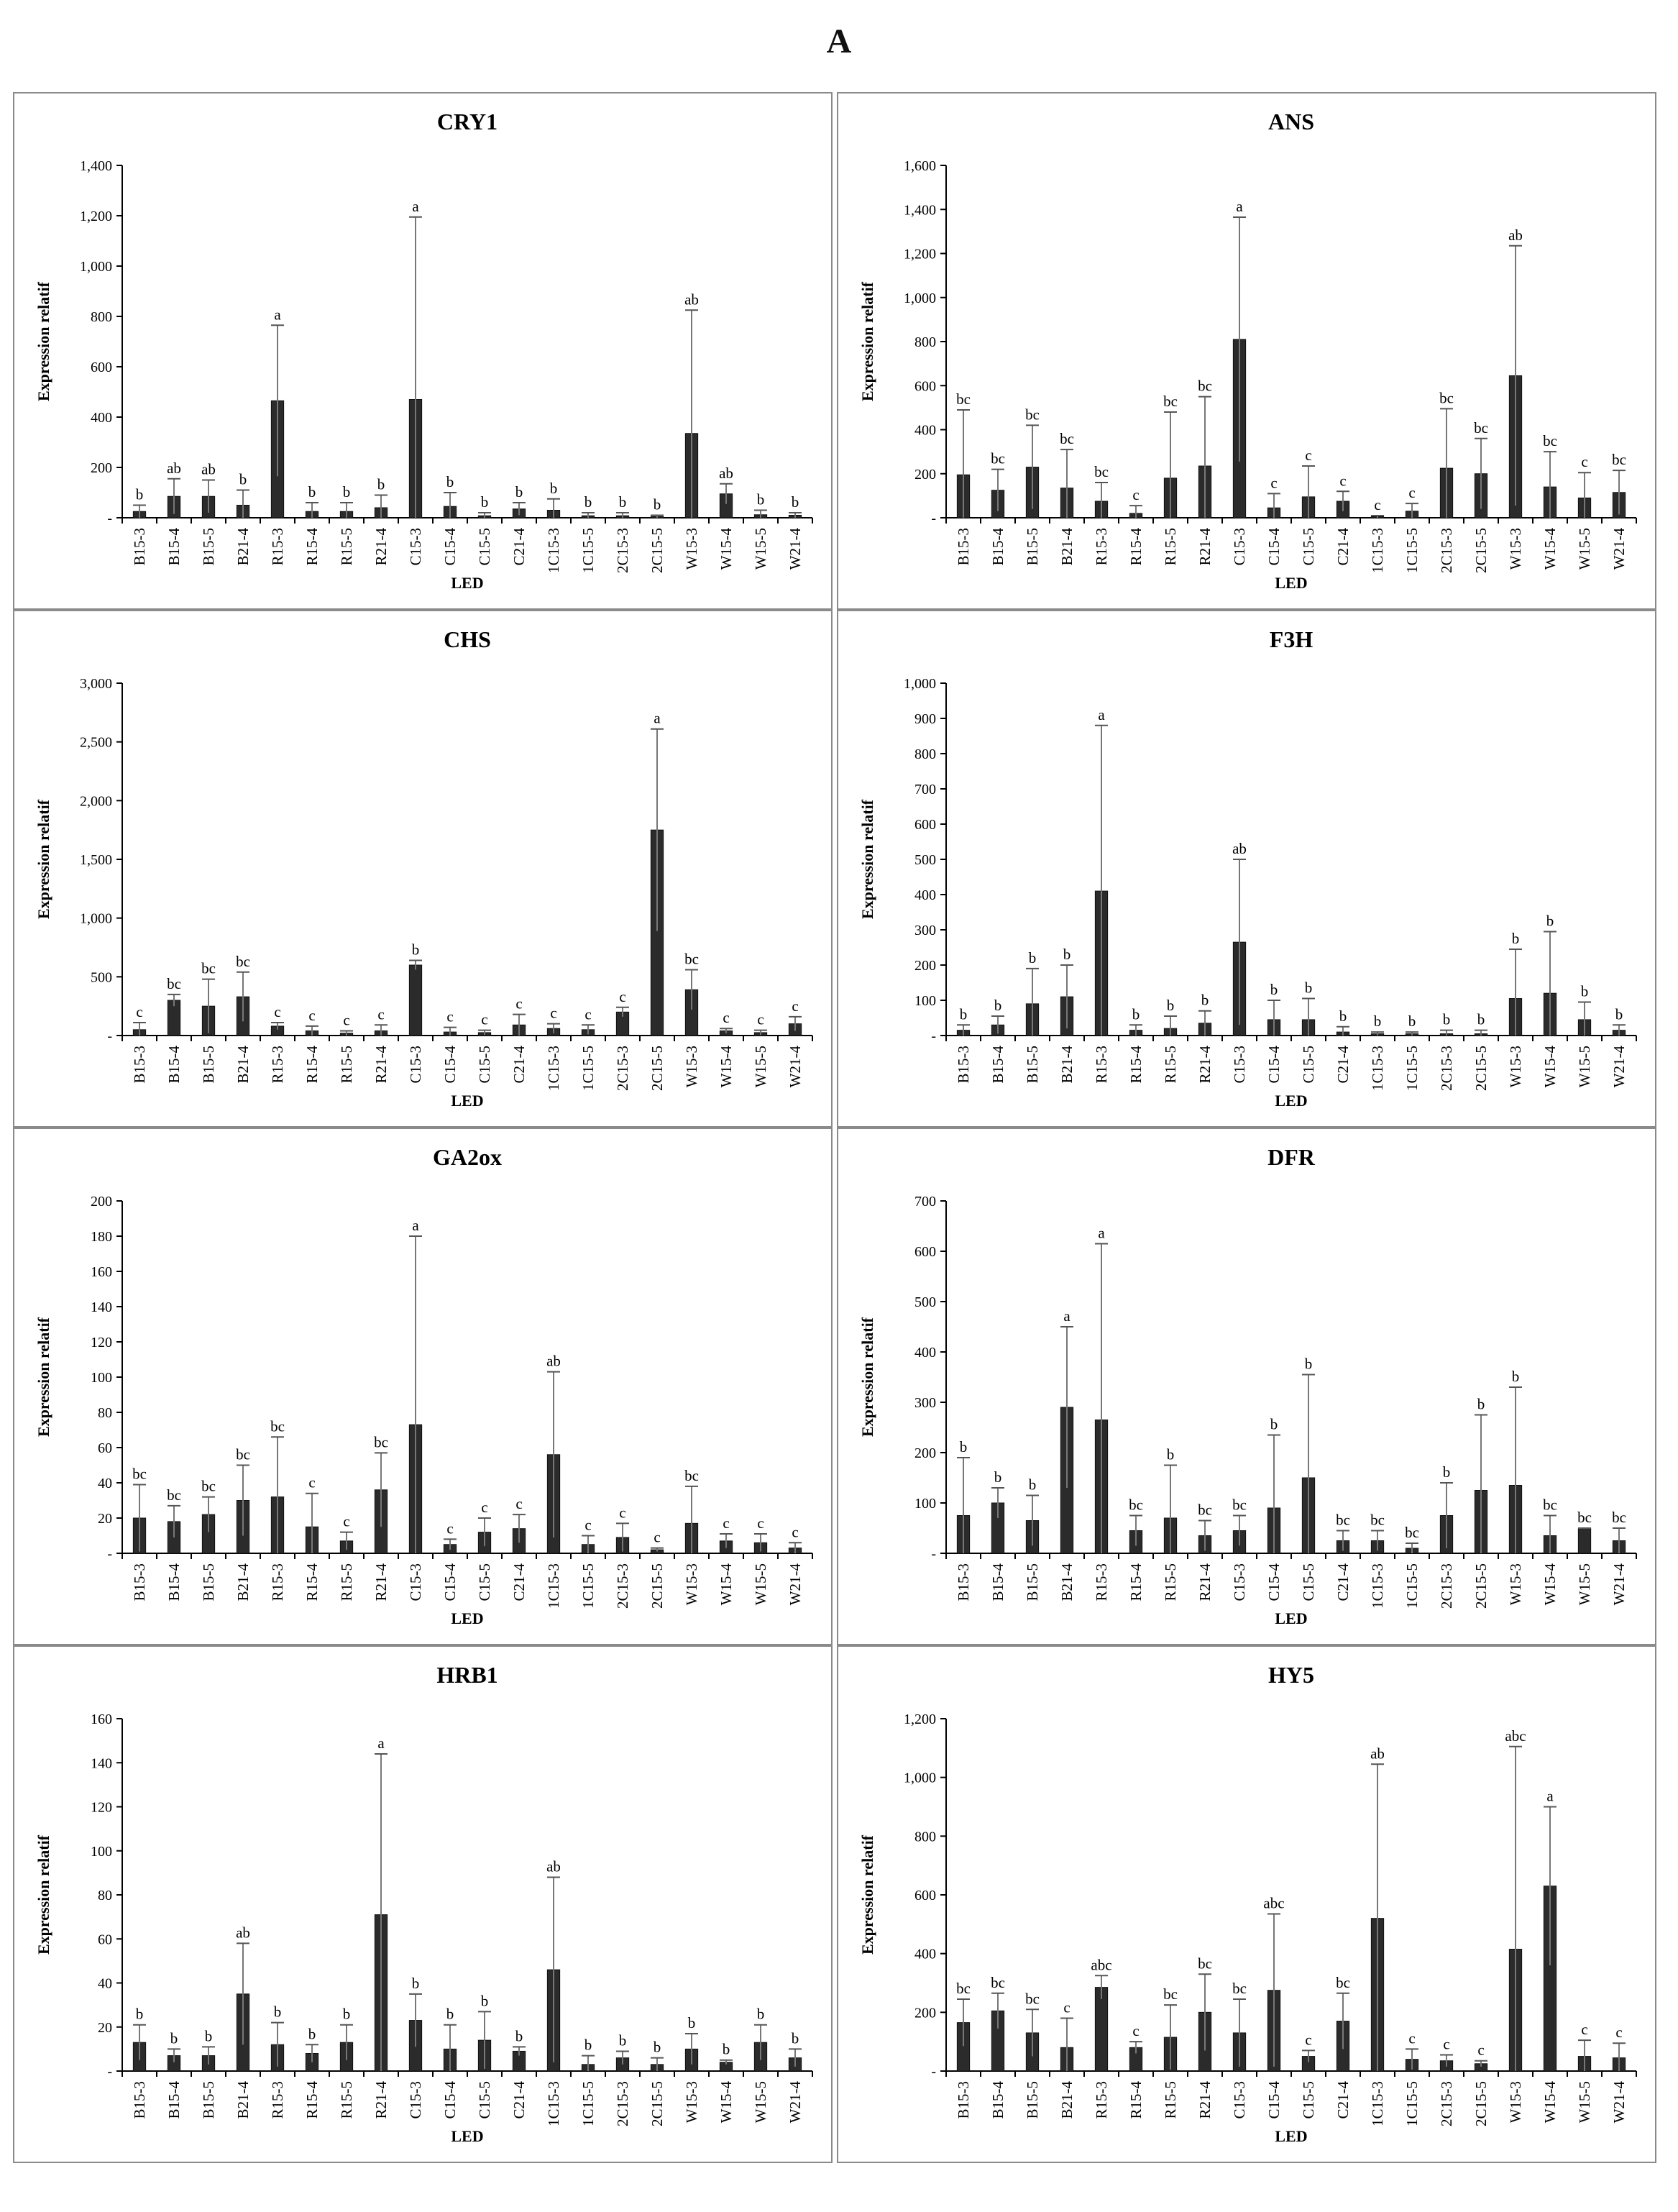  Describe the element at coordinates (925, 342) in the screenshot. I see `y-tick-label: 800` at that location.